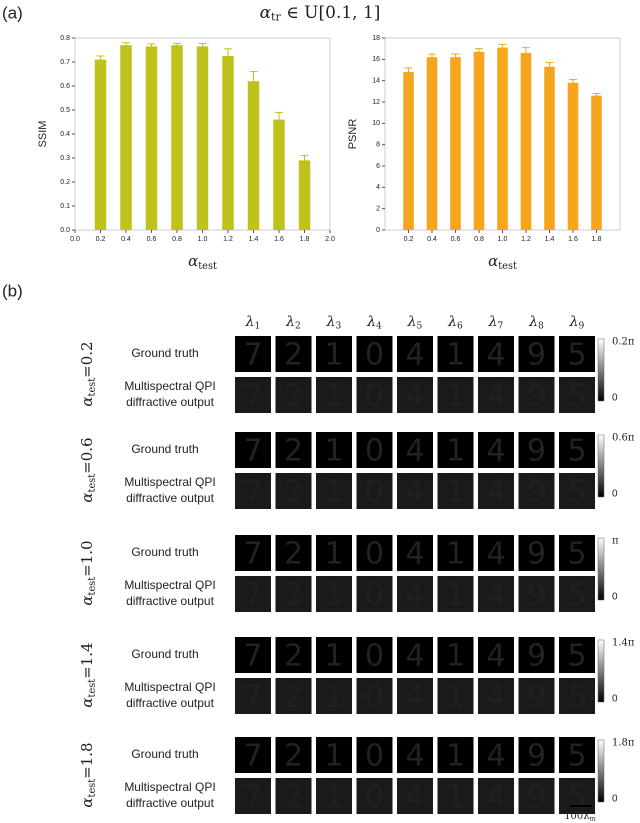 Image resolution: width=640 pixels, height=823 pixels. Describe the element at coordinates (152, 239) in the screenshot. I see `x-tick-label: 0.6` at that location.